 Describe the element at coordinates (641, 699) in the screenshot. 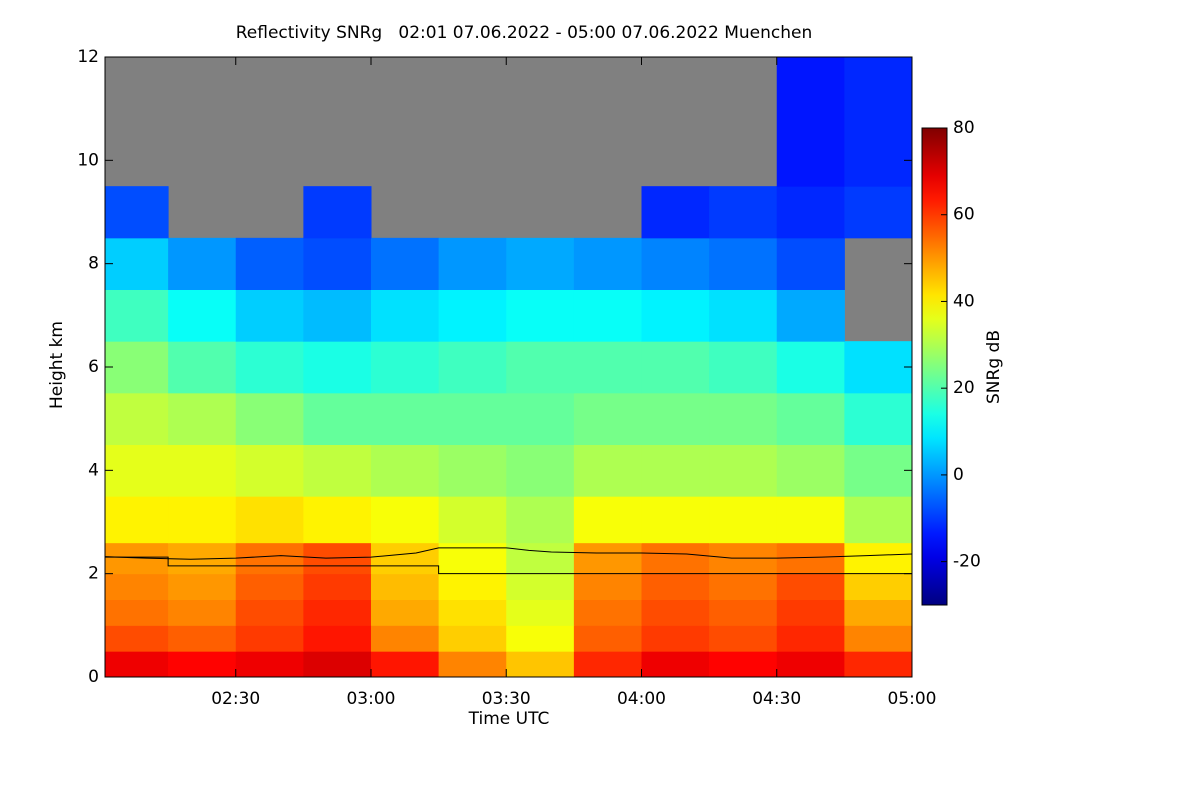

I see `x-tick-label: 04:00` at that location.